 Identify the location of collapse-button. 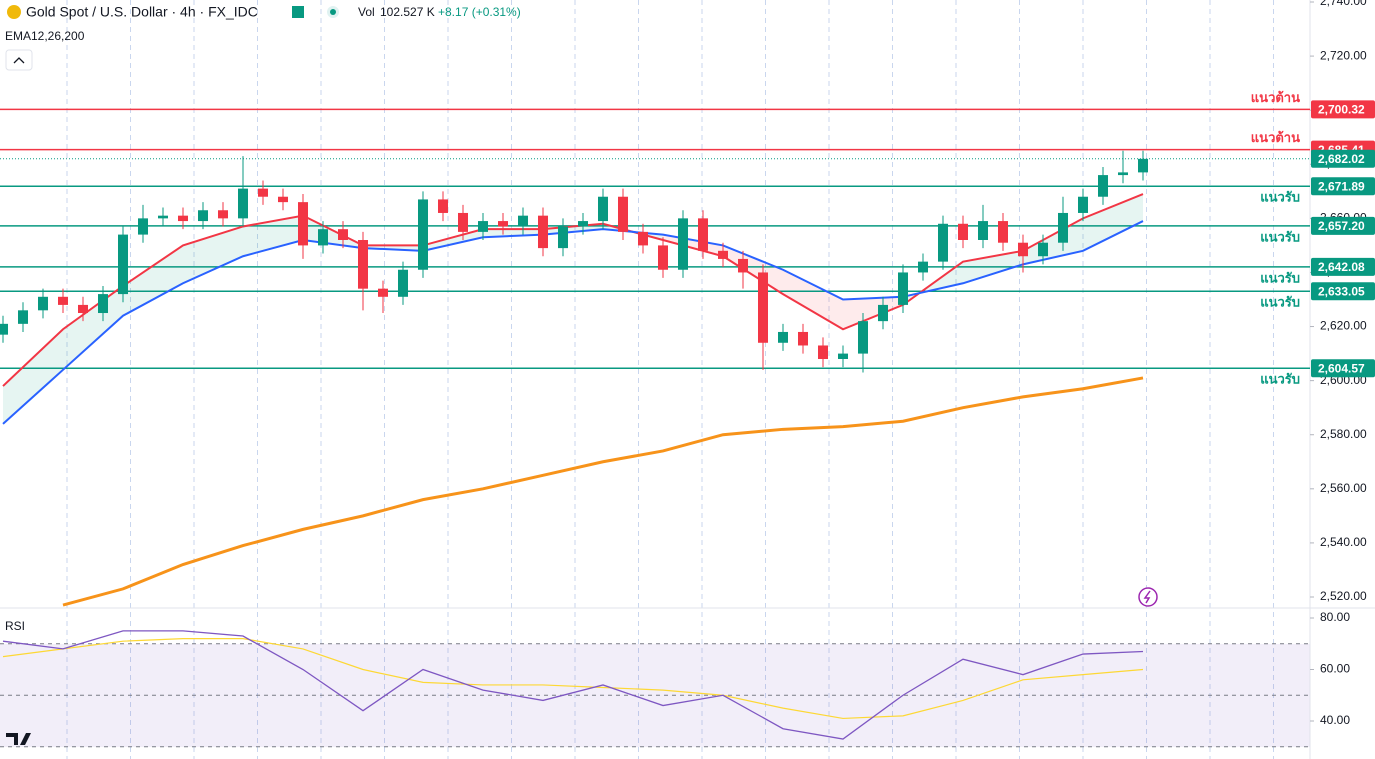
(19, 60).